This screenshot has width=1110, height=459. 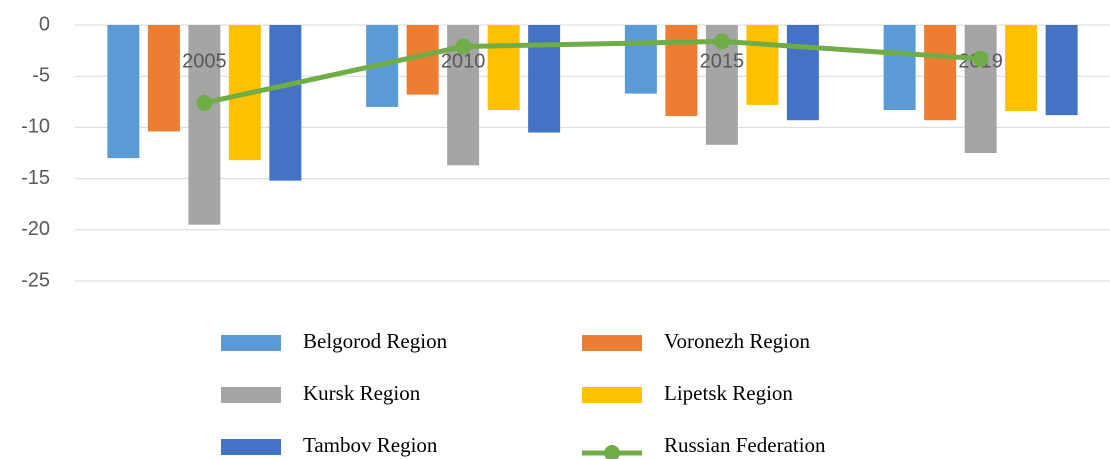 I want to click on legend-label: Lipetsk Region, so click(x=728, y=393).